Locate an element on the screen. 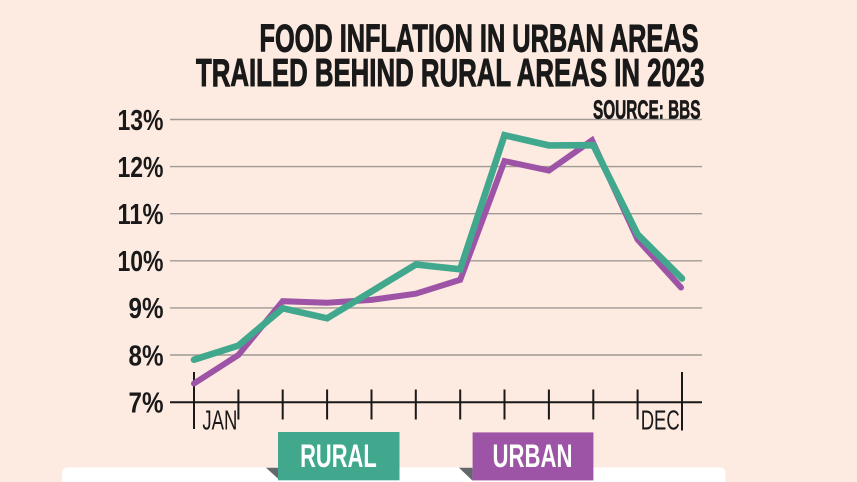  svg-text: 9% is located at coordinates (146, 309).